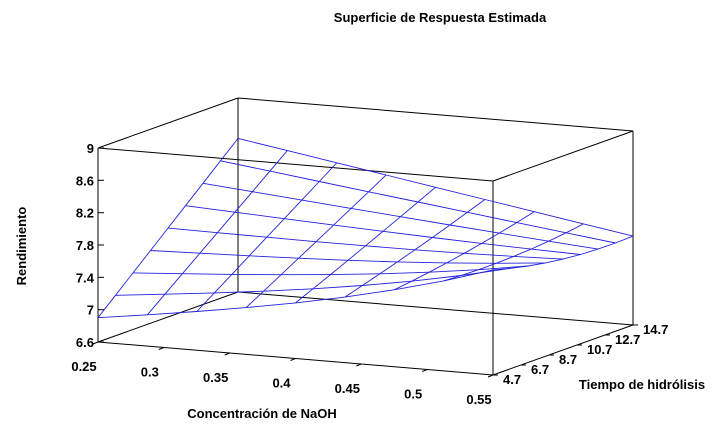  I want to click on y-tick-label: 8.7, so click(568, 359).